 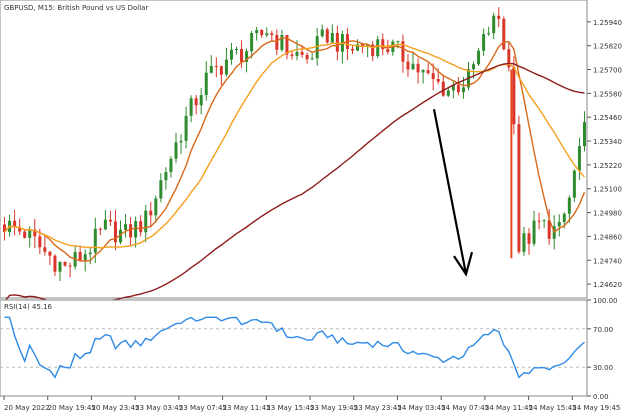 What do you see at coordinates (421, 408) in the screenshot?
I see `x-tick-label: 24 May 03:45` at bounding box center [421, 408].